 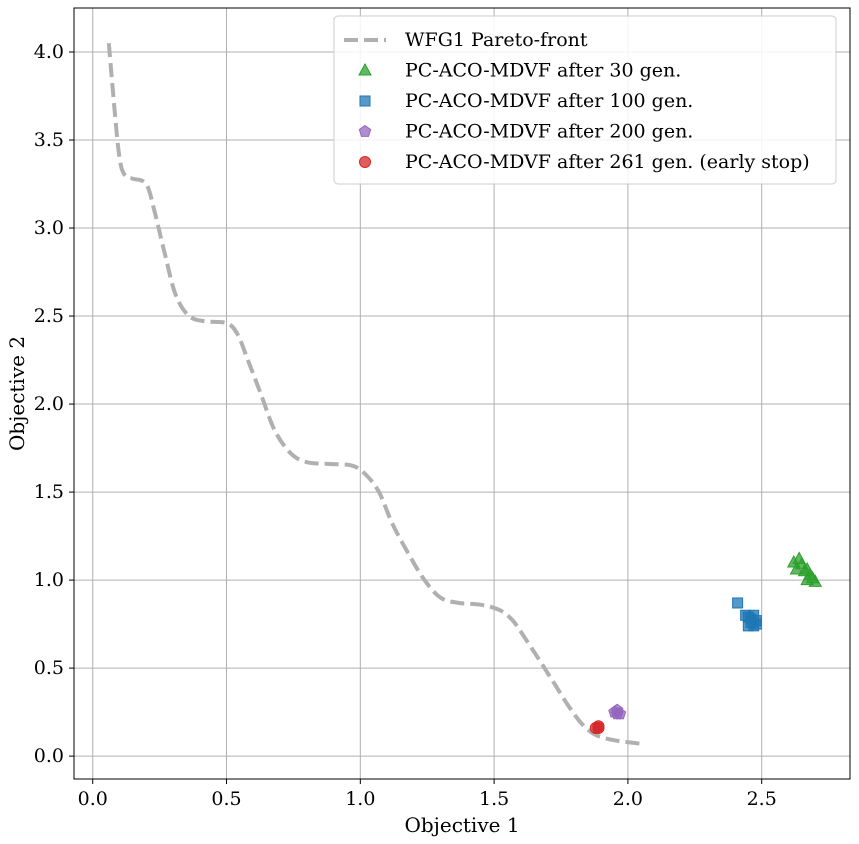 I want to click on x-tick-label: 0.5, so click(x=226, y=799).